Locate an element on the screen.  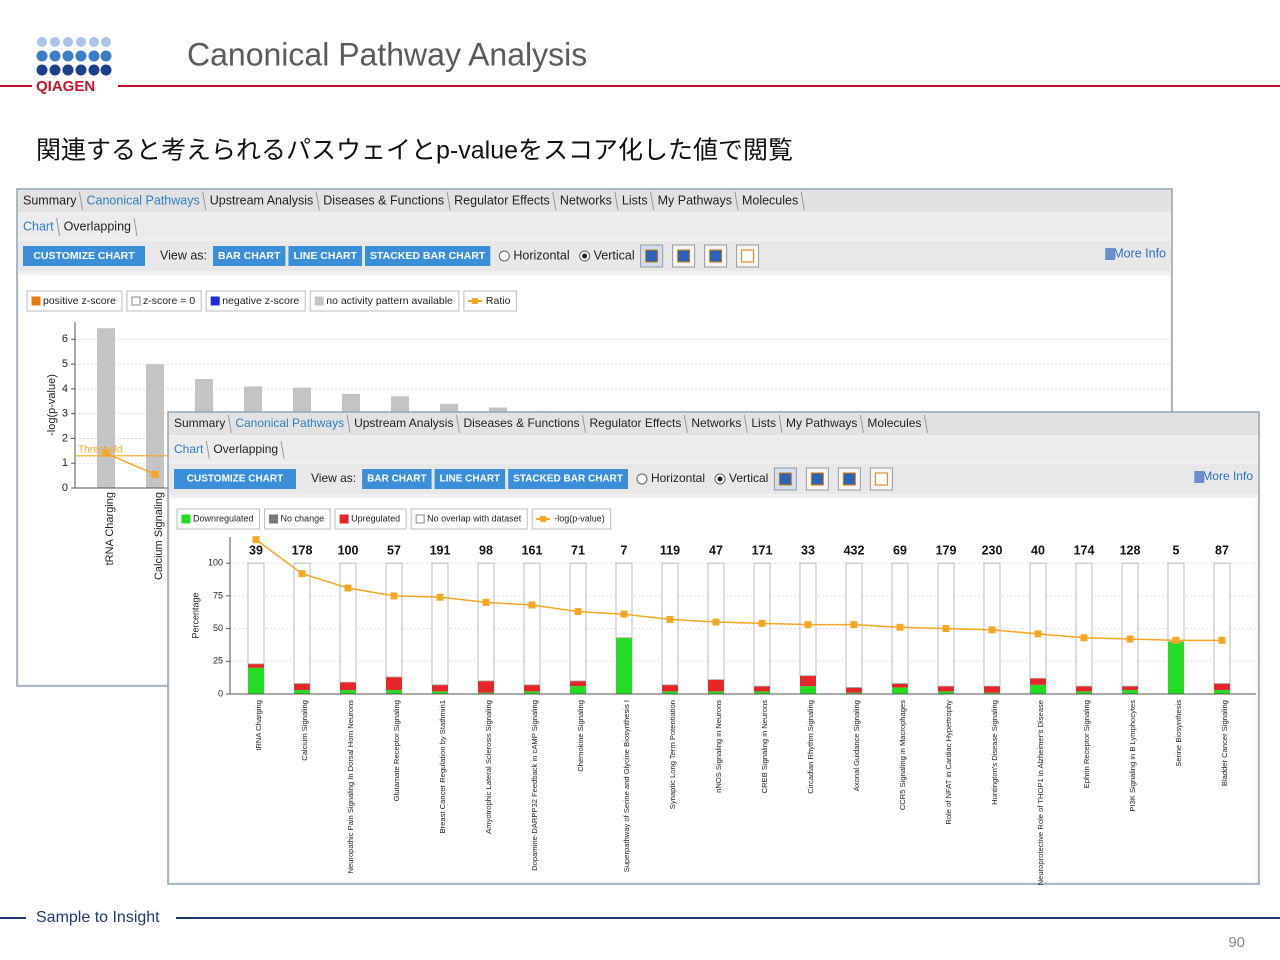
legend-label: z-score = 0 is located at coordinates (169, 301).